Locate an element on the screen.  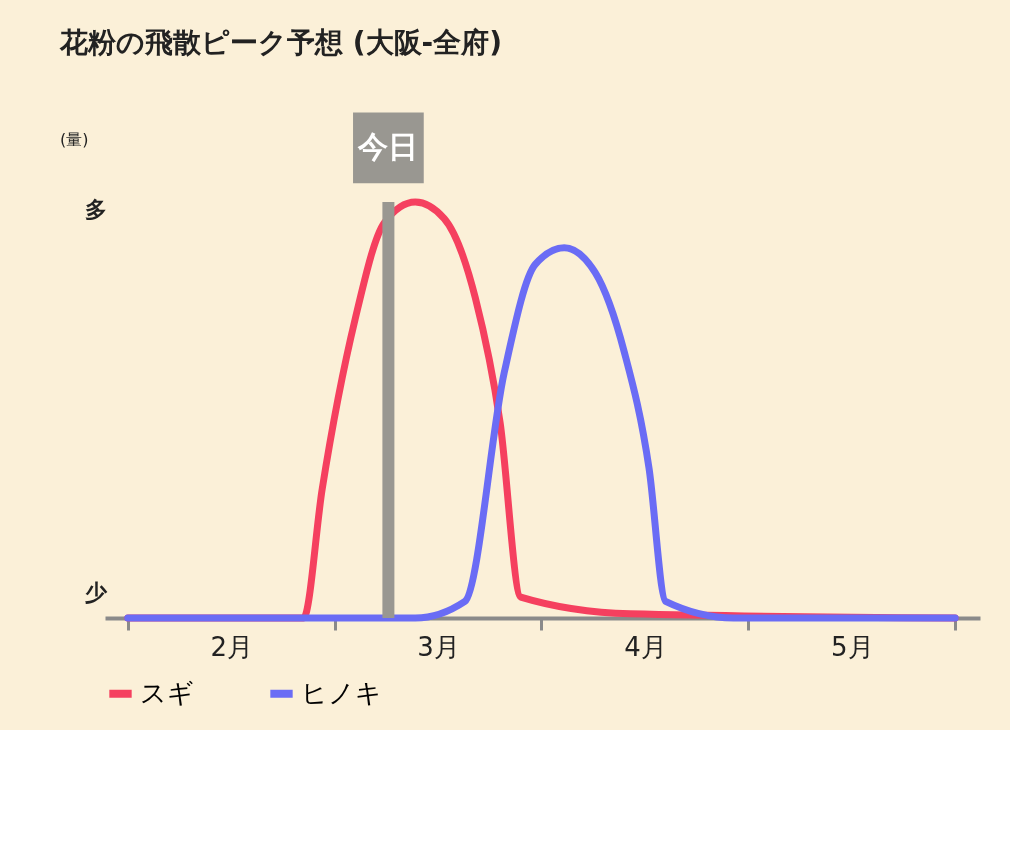
ref-line-label: 今日 is located at coordinates (388, 146).